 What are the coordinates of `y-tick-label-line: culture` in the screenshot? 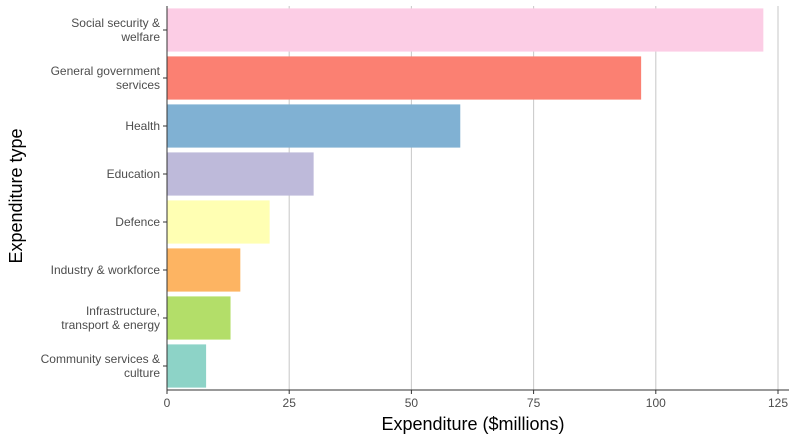 It's located at (142, 373).